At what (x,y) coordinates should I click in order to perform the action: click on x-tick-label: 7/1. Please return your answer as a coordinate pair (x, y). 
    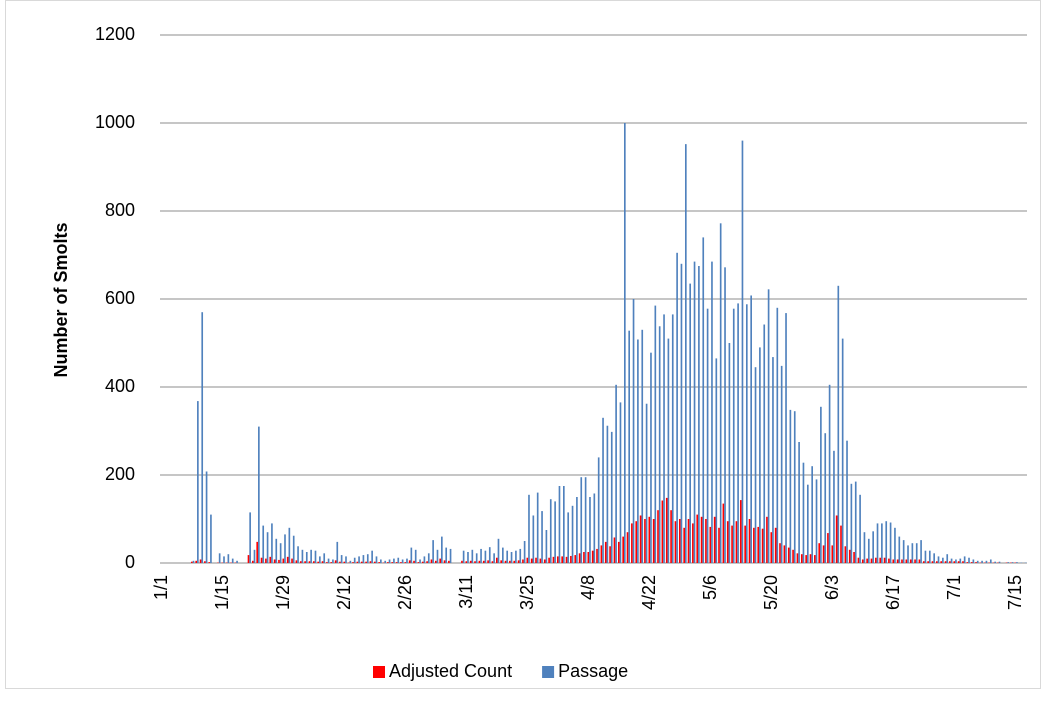
    Looking at the image, I should click on (954, 587).